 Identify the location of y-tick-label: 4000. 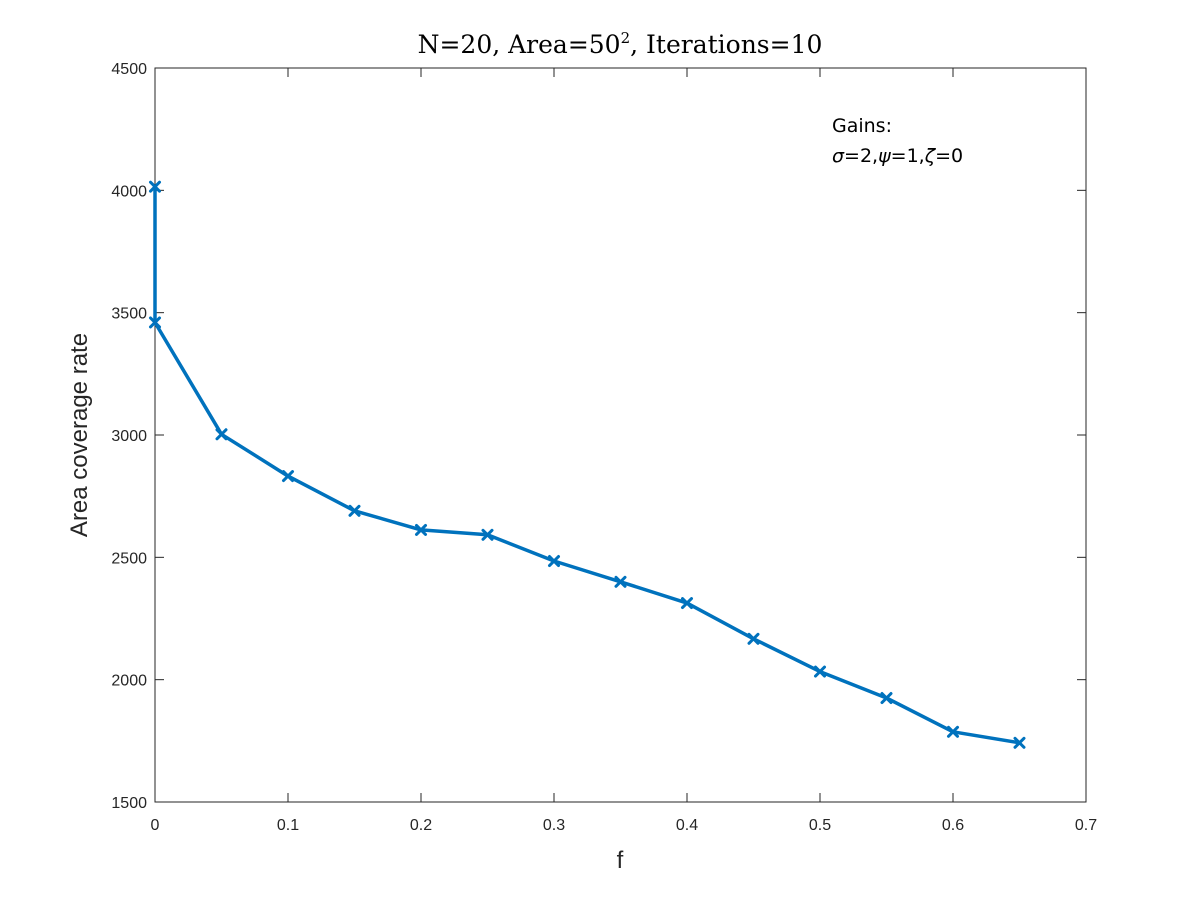
(129, 191).